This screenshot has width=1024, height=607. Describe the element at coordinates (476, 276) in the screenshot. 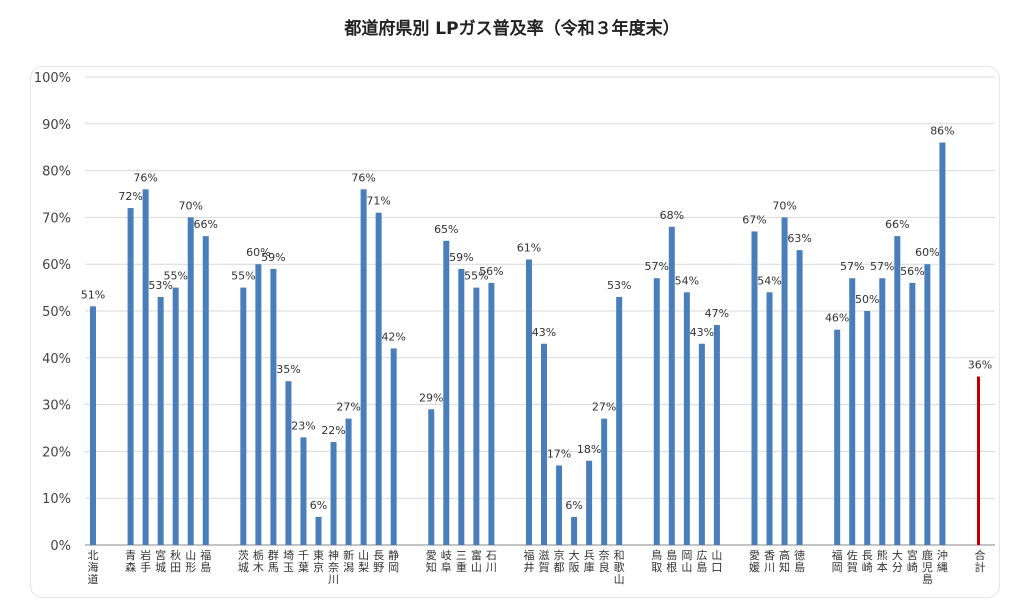

I see `data-label: 55%` at that location.